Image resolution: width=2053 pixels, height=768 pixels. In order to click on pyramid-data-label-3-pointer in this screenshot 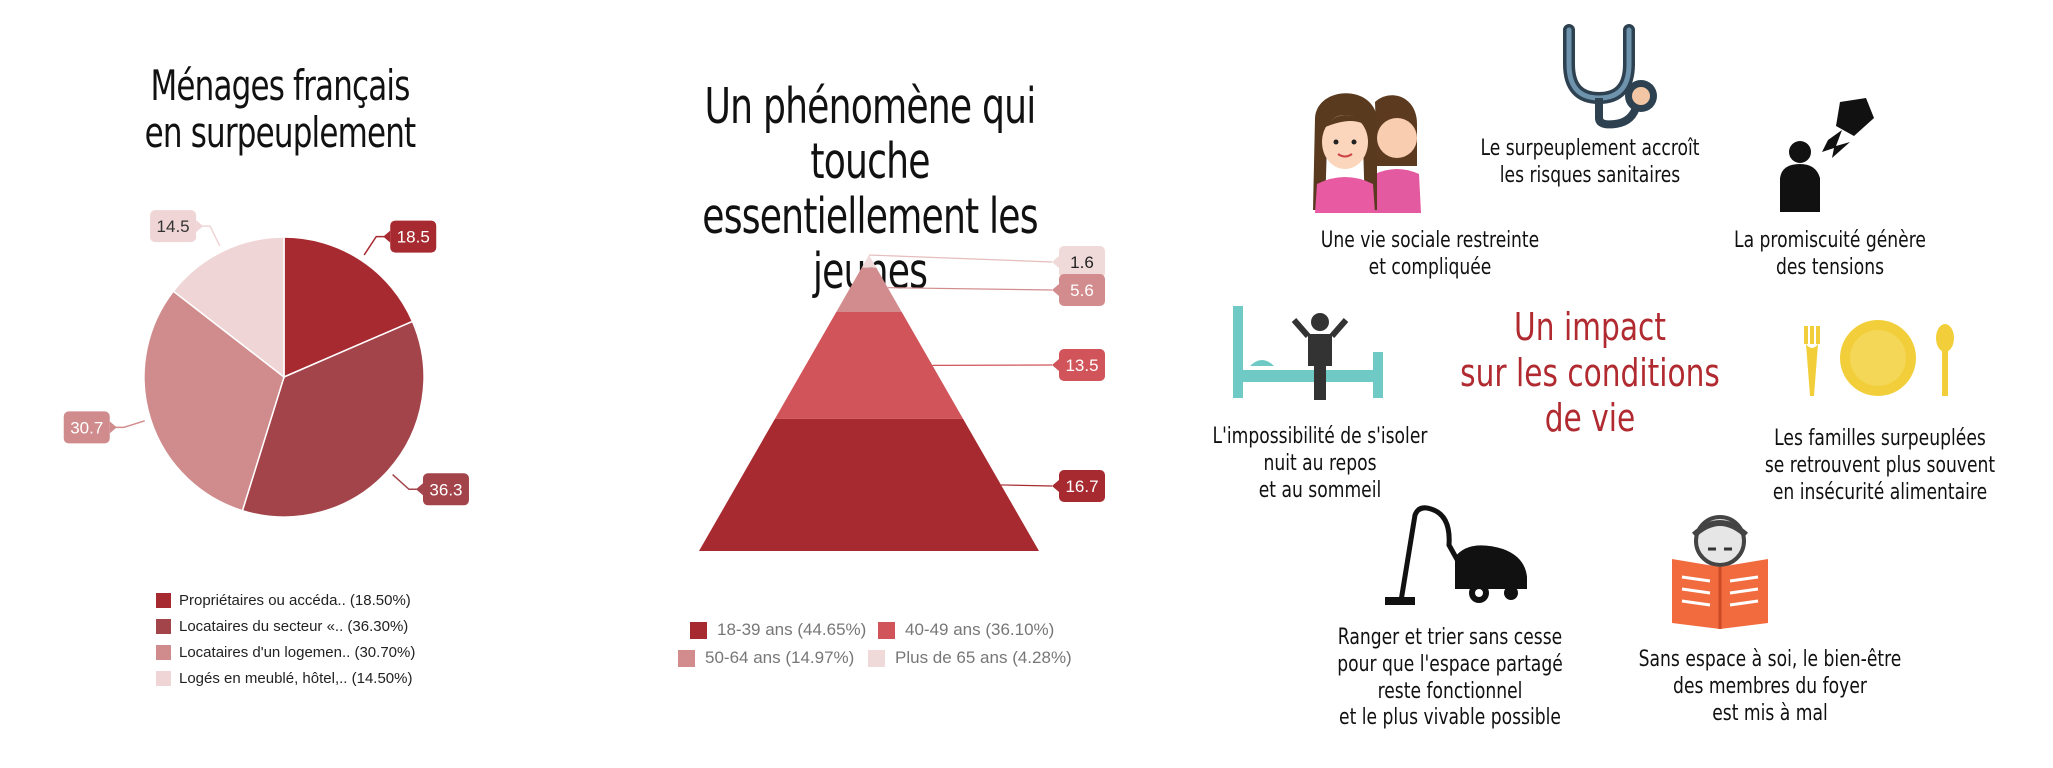, I will do `click(1055, 290)`.